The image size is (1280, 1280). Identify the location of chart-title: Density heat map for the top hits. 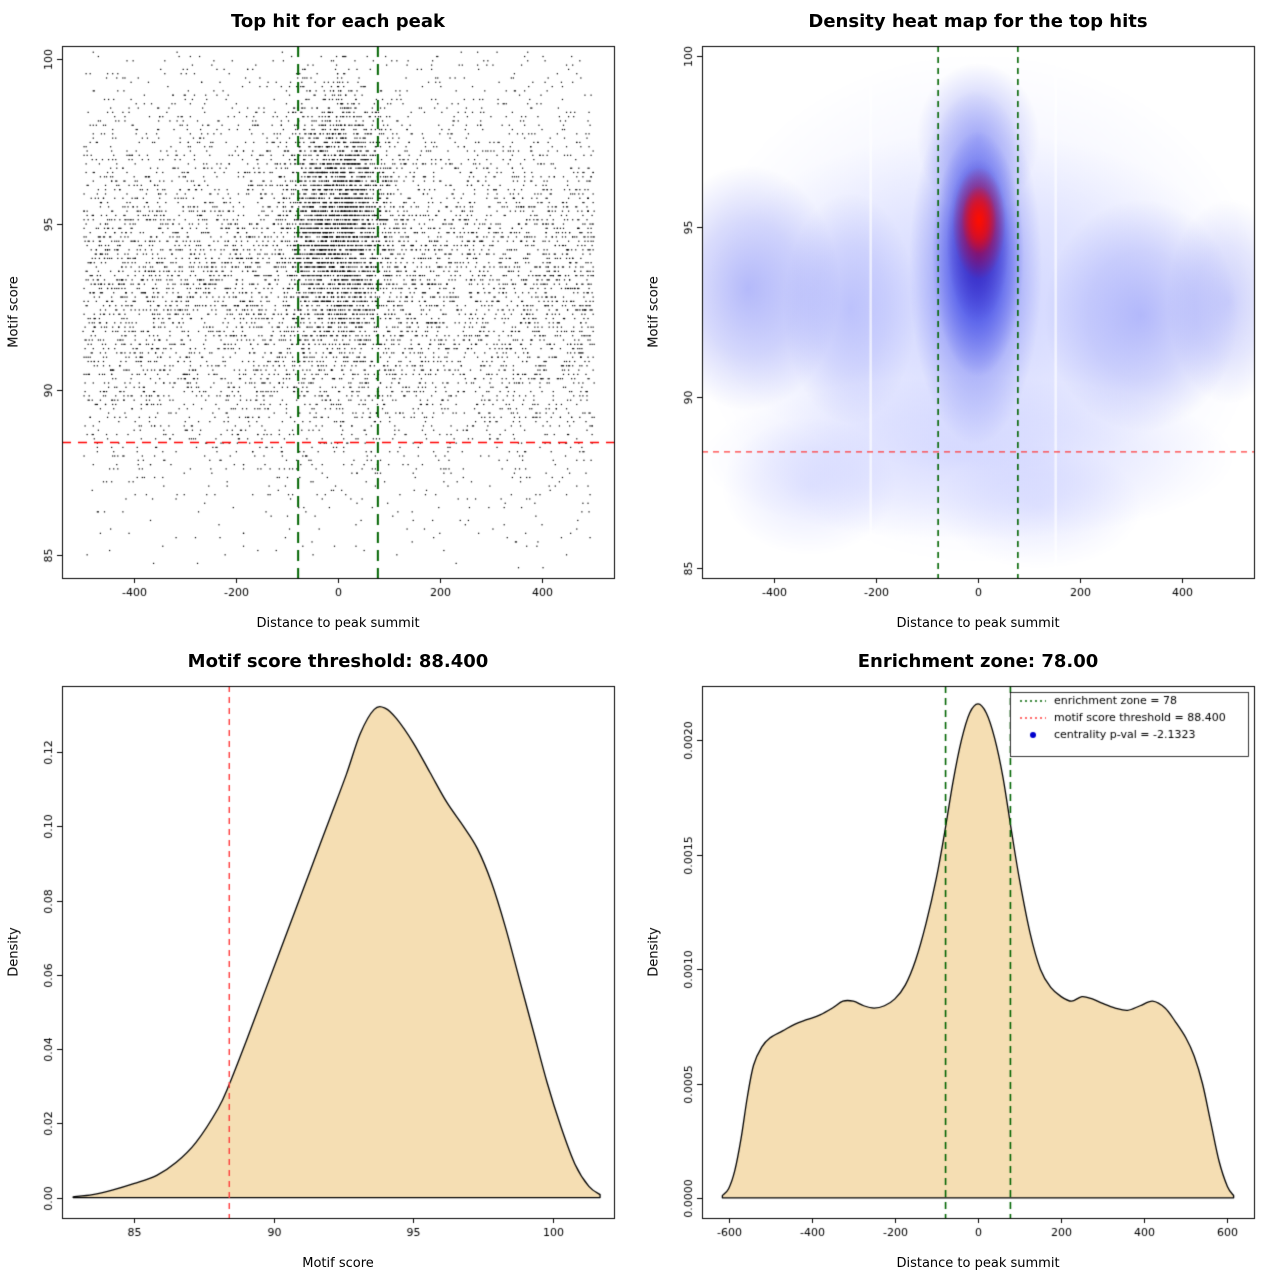
(978, 21).